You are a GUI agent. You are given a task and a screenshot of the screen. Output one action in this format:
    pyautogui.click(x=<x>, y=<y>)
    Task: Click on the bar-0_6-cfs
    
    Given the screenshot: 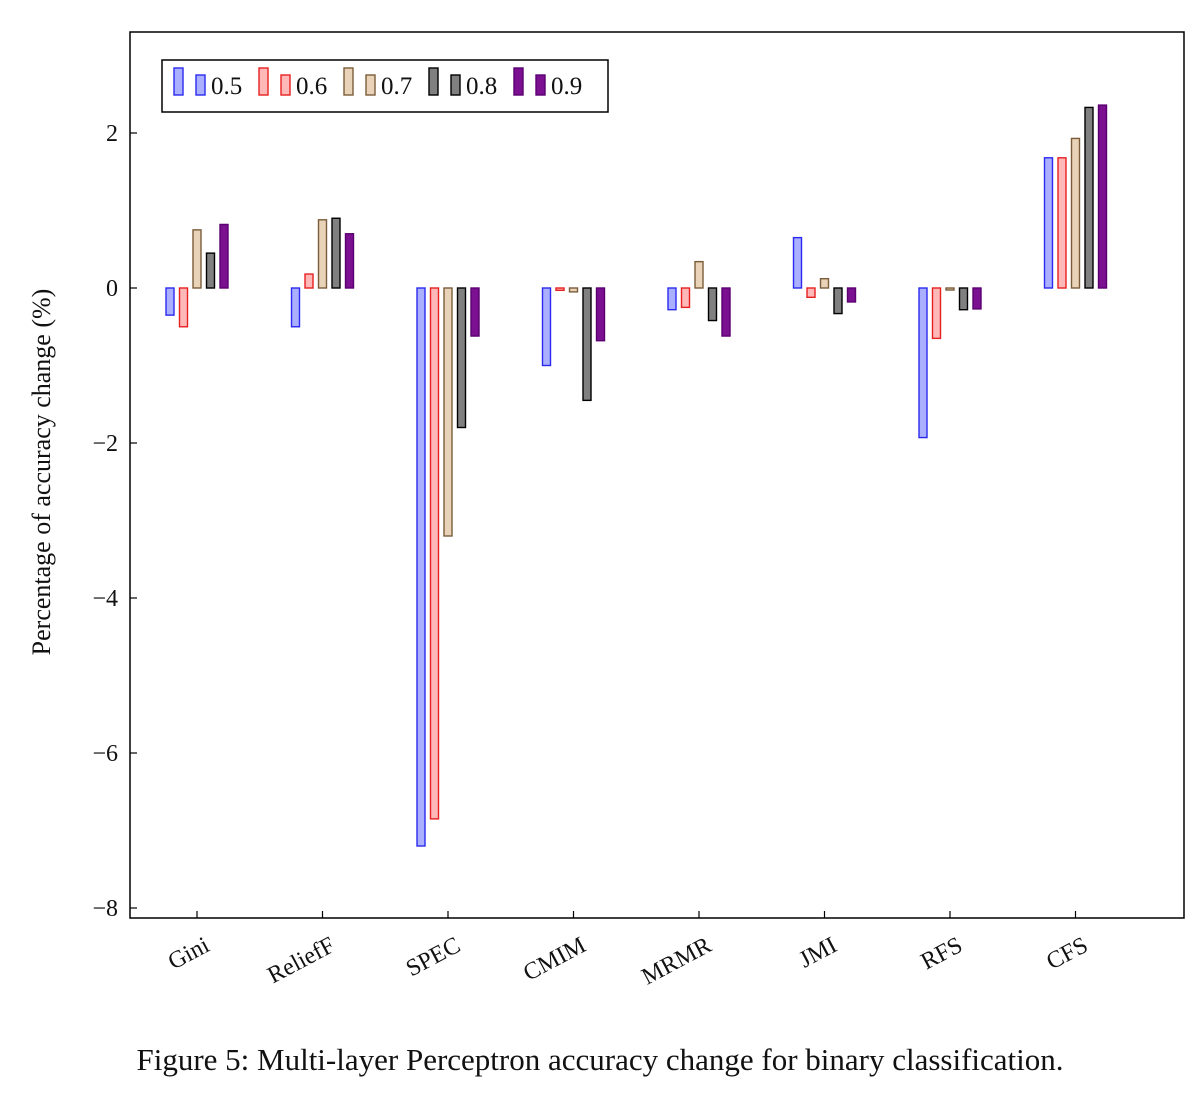 What is the action you would take?
    pyautogui.click(x=1062, y=223)
    